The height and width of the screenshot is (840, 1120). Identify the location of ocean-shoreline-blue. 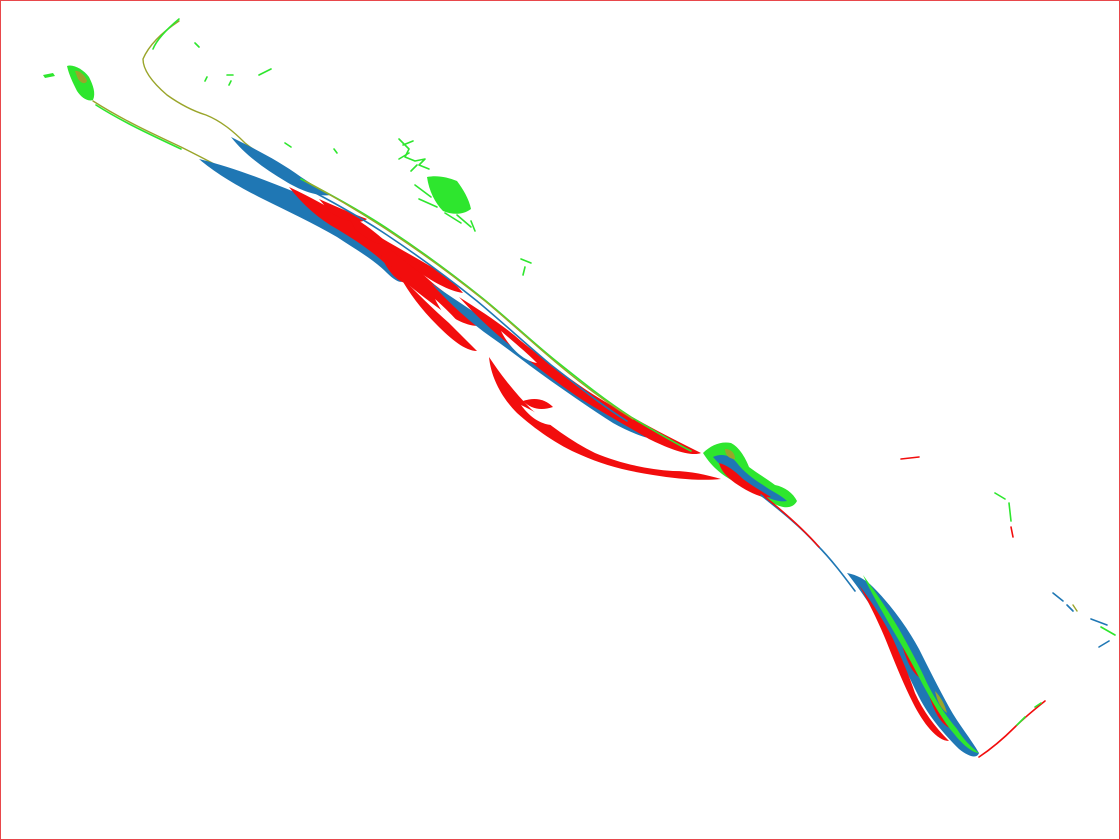
(462, 302).